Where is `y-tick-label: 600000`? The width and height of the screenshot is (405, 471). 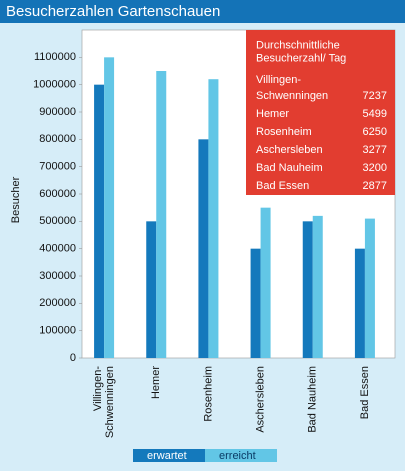 y-tick-label: 600000 is located at coordinates (57, 194).